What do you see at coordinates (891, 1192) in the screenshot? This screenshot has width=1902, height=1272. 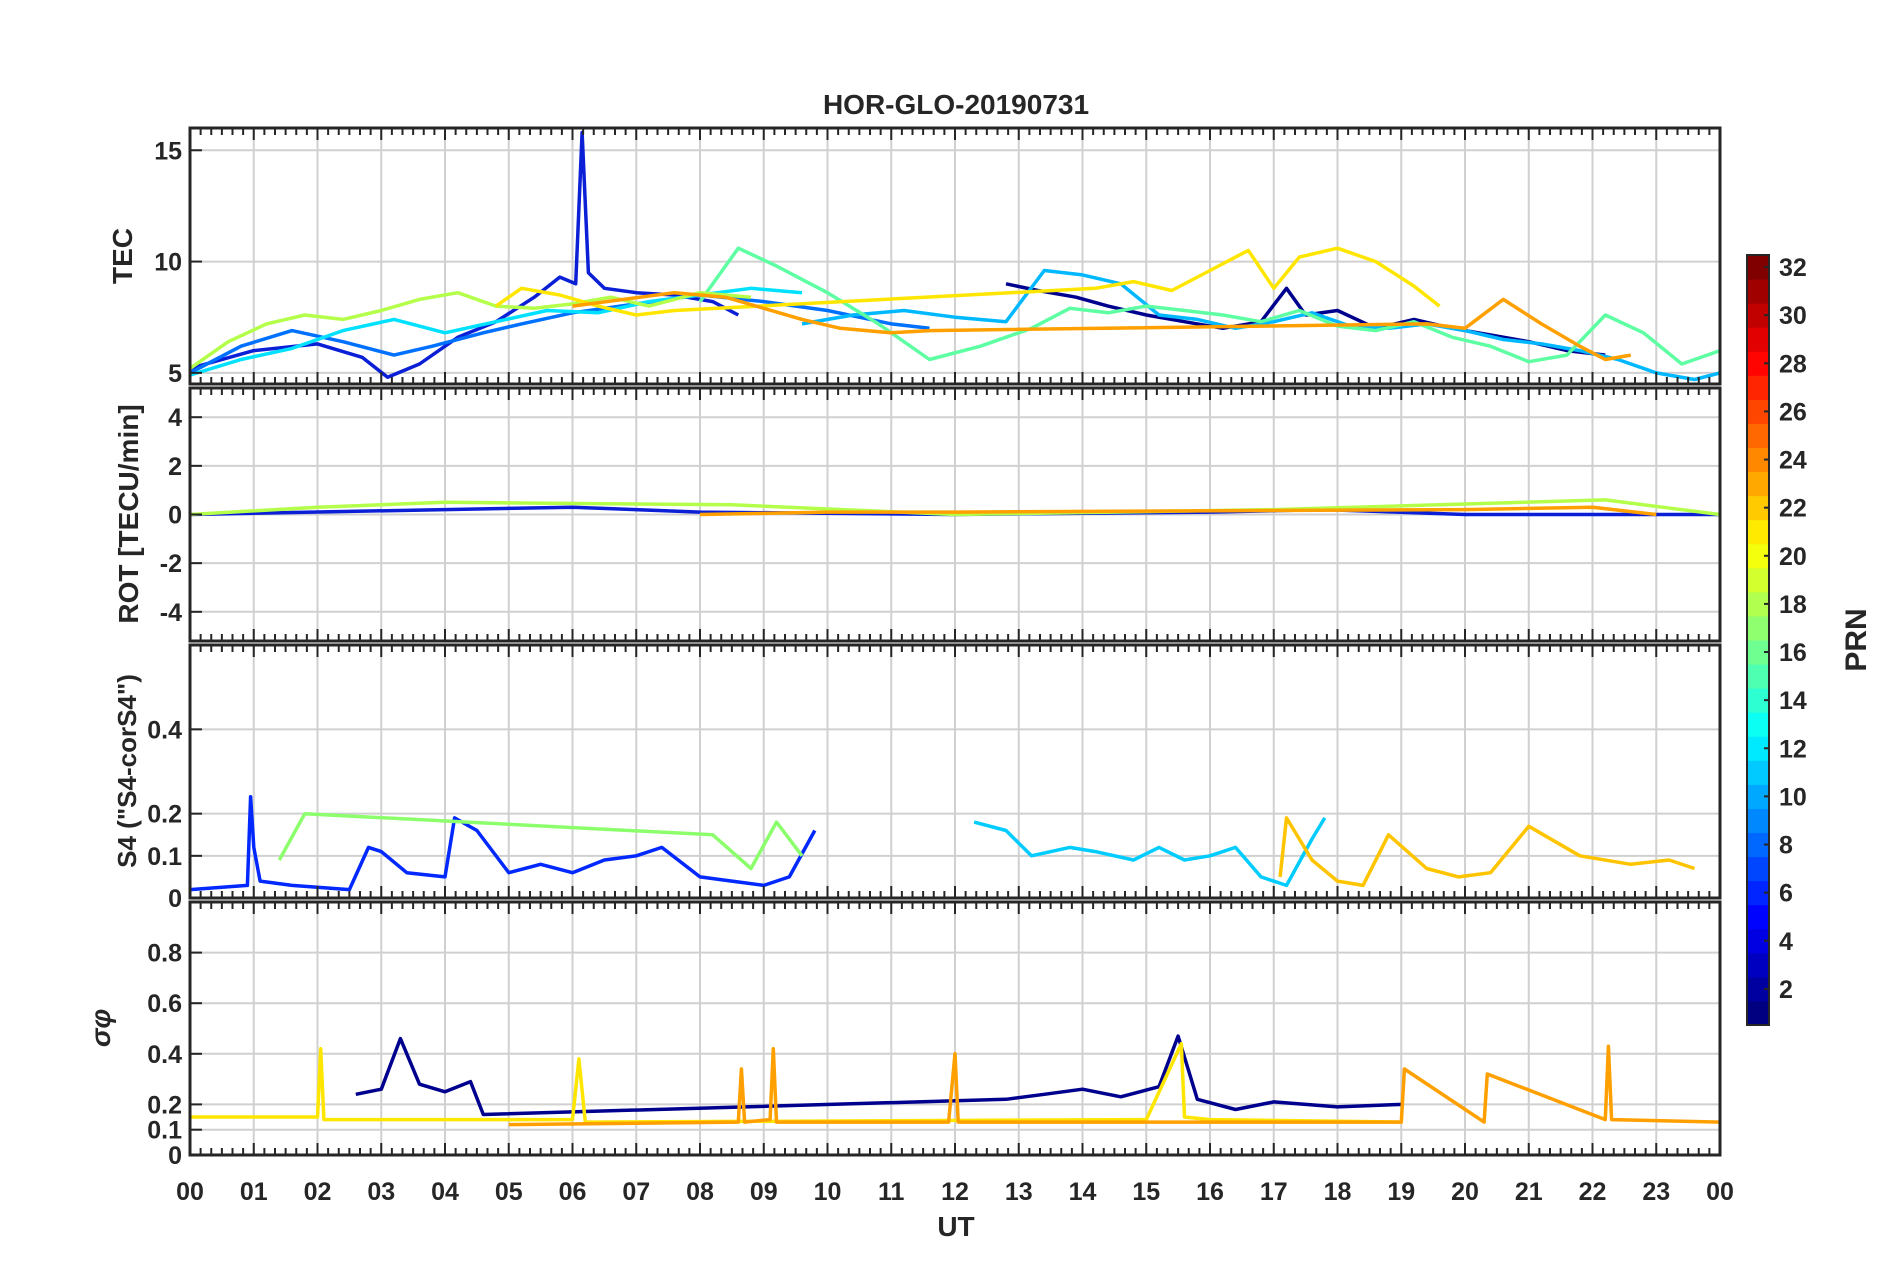 I see `x-tick-label: 11` at bounding box center [891, 1192].